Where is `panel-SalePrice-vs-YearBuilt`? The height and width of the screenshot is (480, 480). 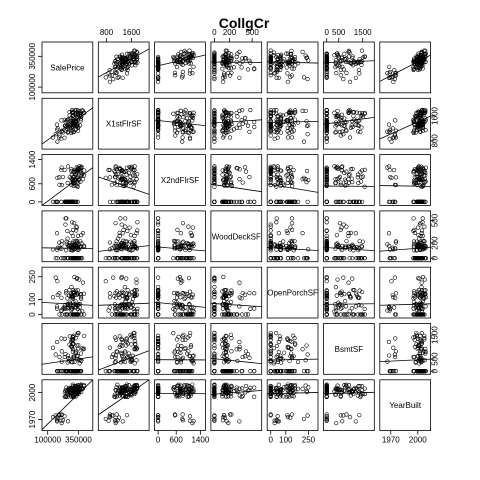 panel-SalePrice-vs-YearBuilt is located at coordinates (405, 67).